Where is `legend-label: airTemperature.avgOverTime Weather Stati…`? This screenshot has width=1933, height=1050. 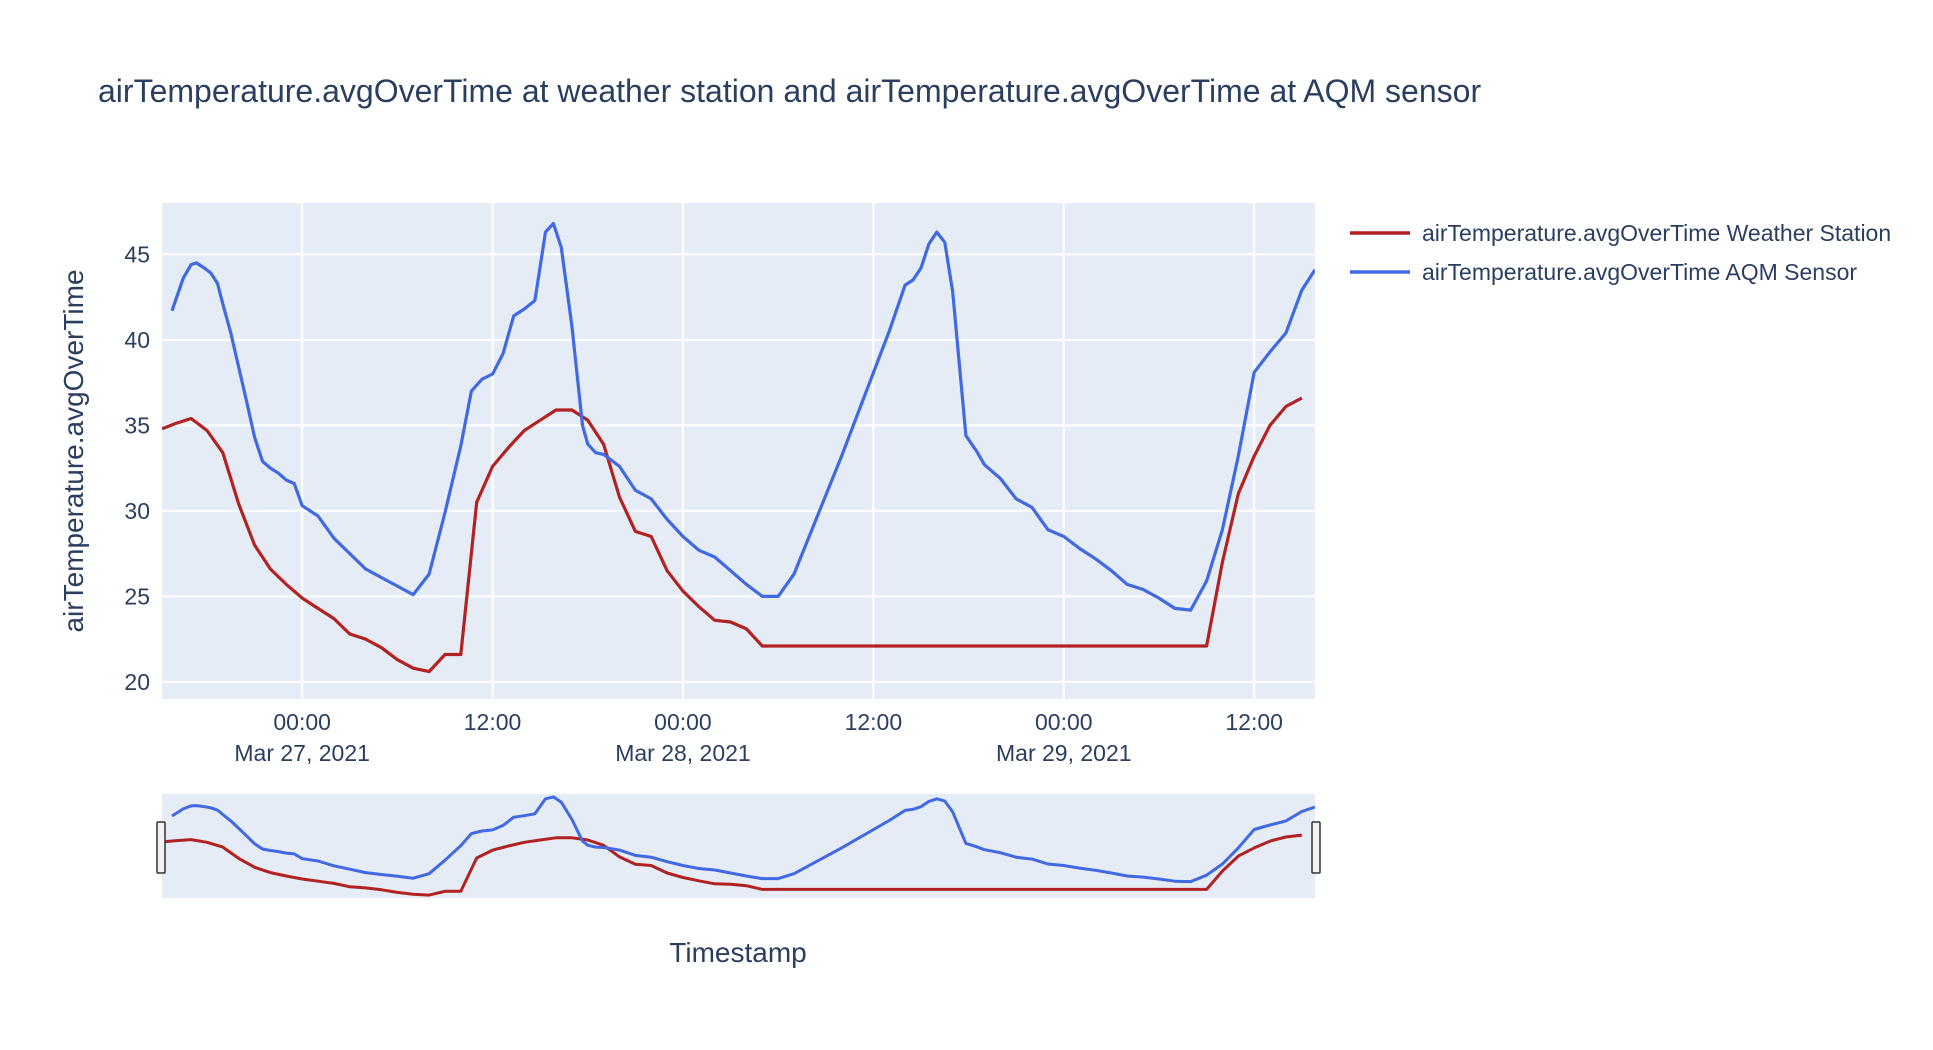 legend-label: airTemperature.avgOverTime Weather Stati… is located at coordinates (1656, 233).